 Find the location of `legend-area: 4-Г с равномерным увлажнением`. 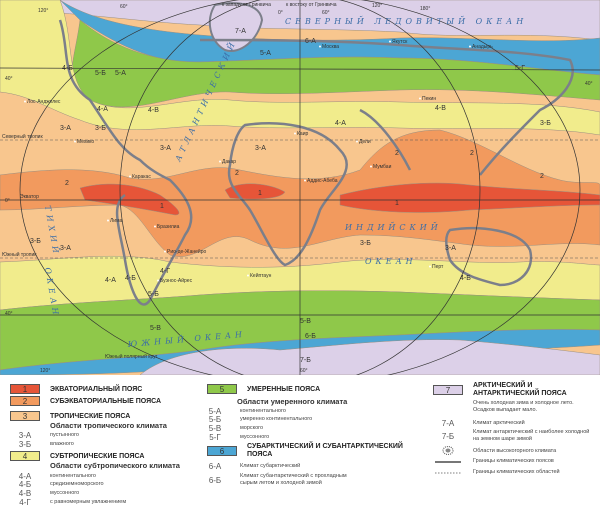

legend-area: 4-Г с равномерным увлажнением is located at coordinates (68, 502).